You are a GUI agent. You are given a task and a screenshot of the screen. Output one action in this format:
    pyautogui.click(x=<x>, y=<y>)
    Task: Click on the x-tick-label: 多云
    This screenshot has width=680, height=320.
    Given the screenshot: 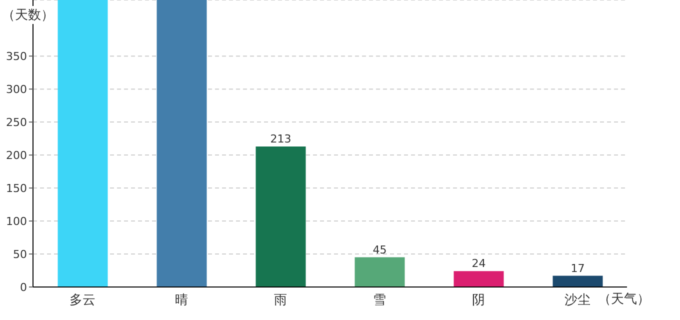 What is the action you would take?
    pyautogui.click(x=83, y=300)
    